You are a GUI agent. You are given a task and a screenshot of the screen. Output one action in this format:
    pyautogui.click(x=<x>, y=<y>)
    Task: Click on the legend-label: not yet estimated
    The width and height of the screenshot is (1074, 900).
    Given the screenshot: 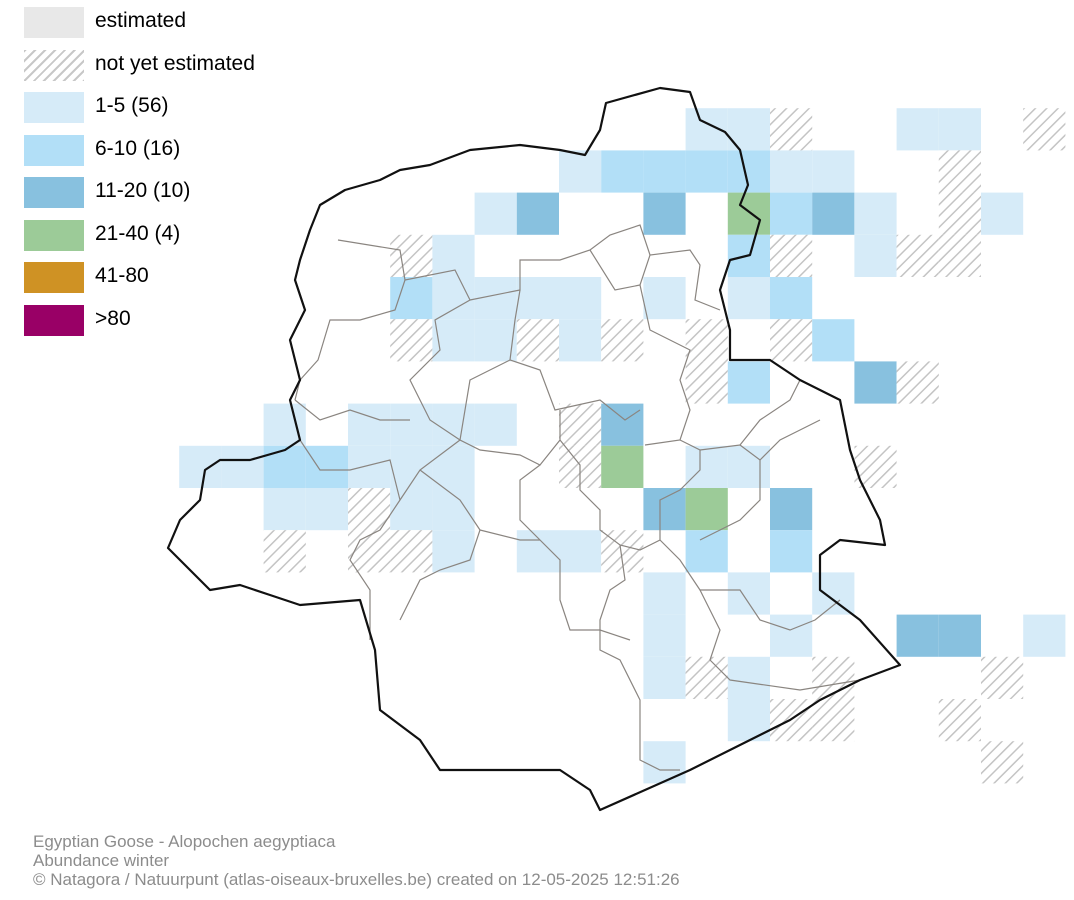 What is the action you would take?
    pyautogui.click(x=175, y=63)
    